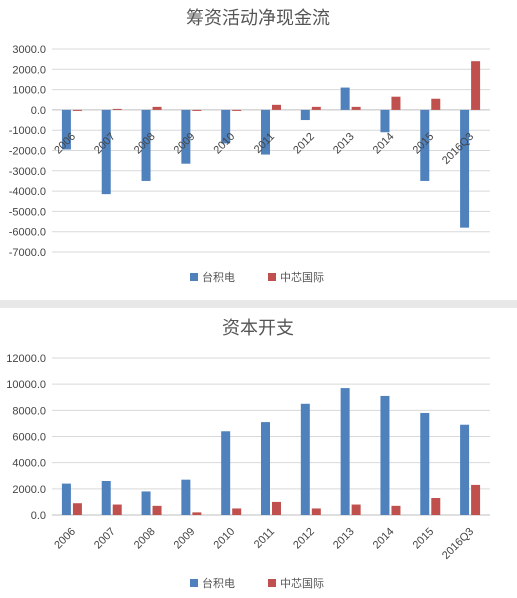  Describe the element at coordinates (185, 539) in the screenshot. I see `x-tick-label: 2009` at that location.